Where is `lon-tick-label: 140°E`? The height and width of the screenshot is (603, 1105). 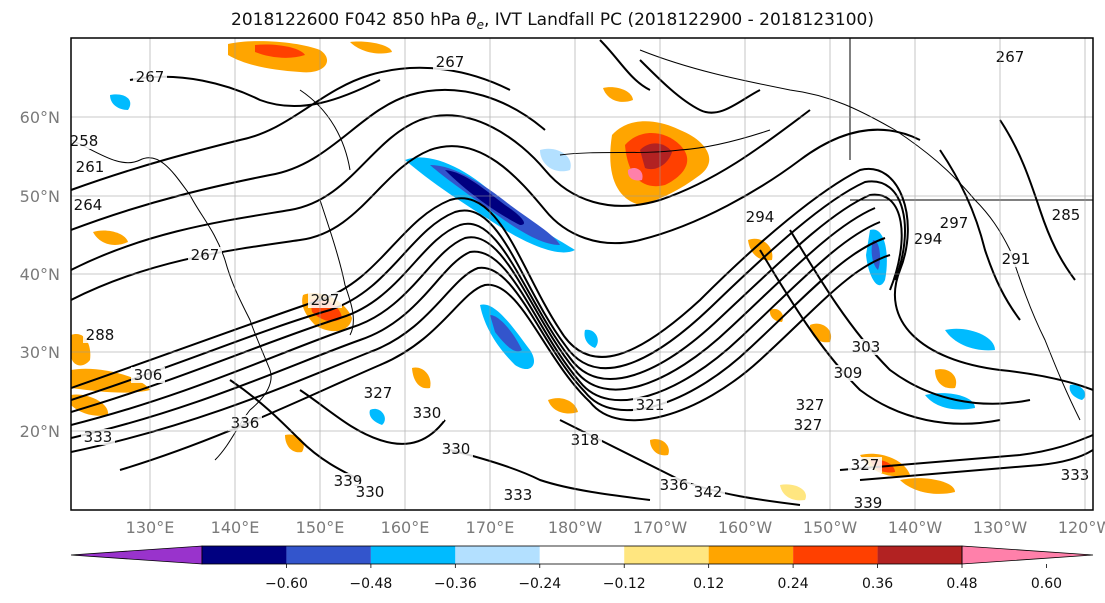
lon-tick-label: 140°E is located at coordinates (235, 527).